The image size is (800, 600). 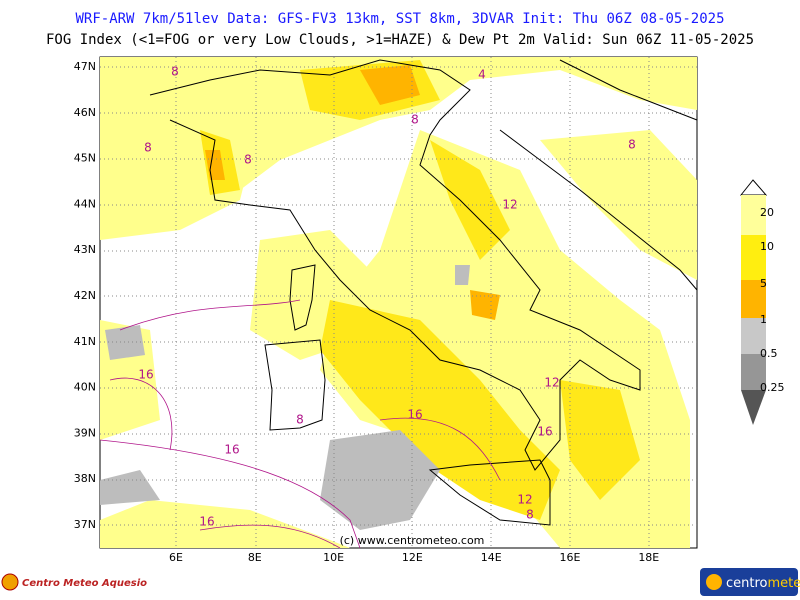 I want to click on lon-label: 8E, so click(x=255, y=557).